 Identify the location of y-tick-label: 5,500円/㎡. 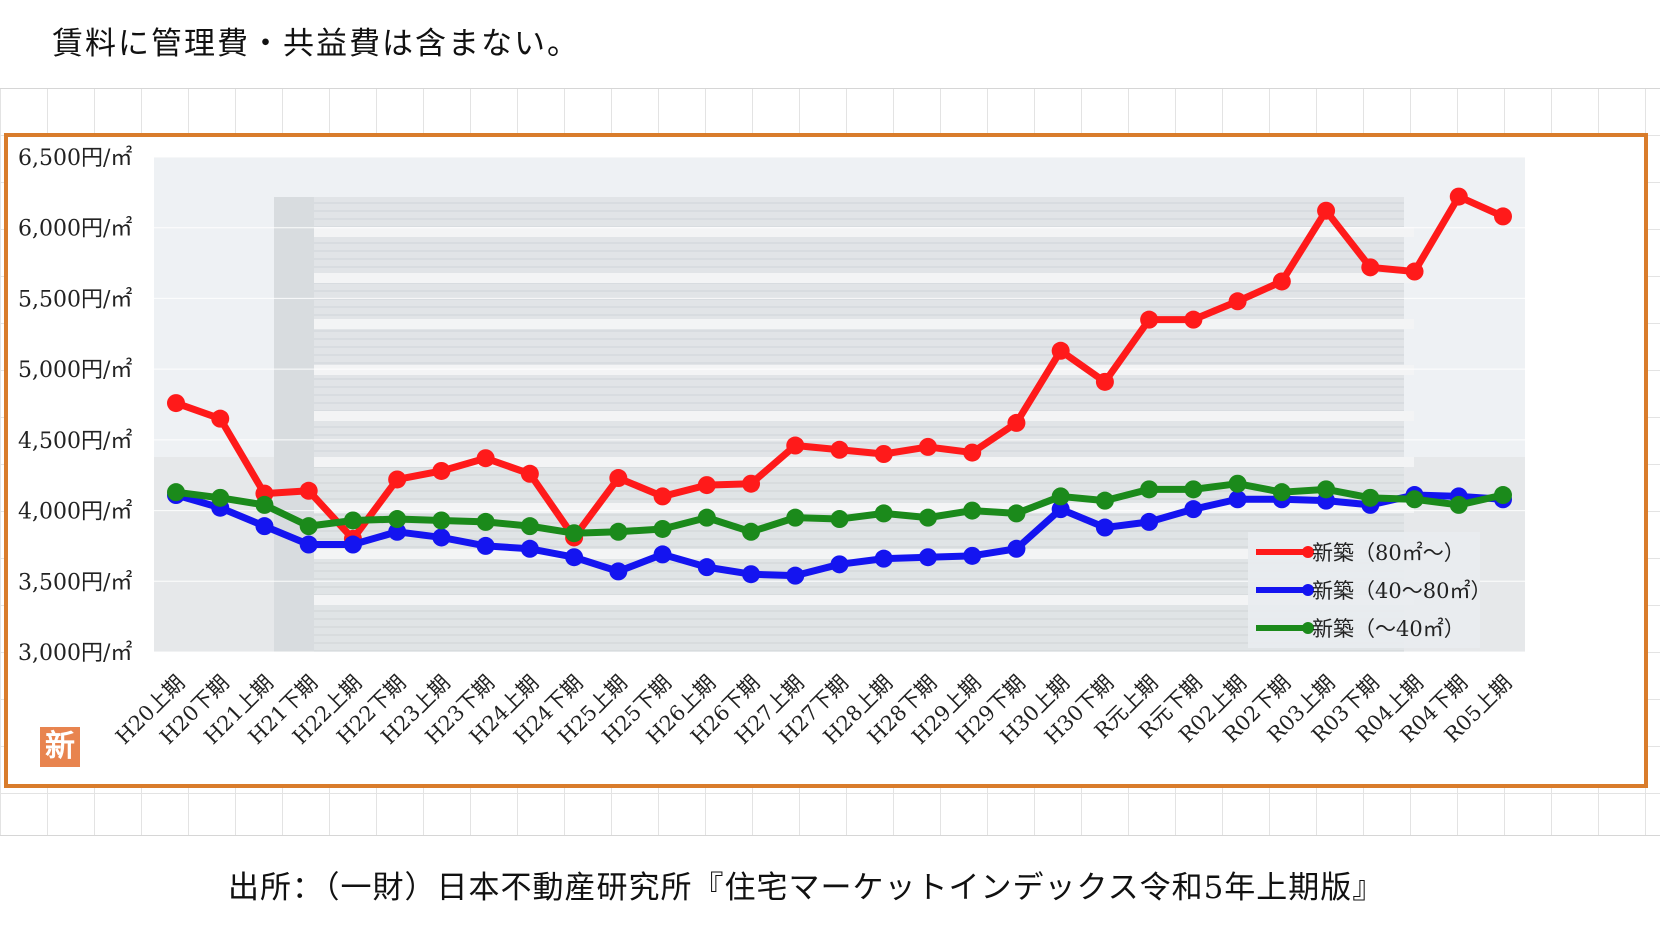
(75, 299).